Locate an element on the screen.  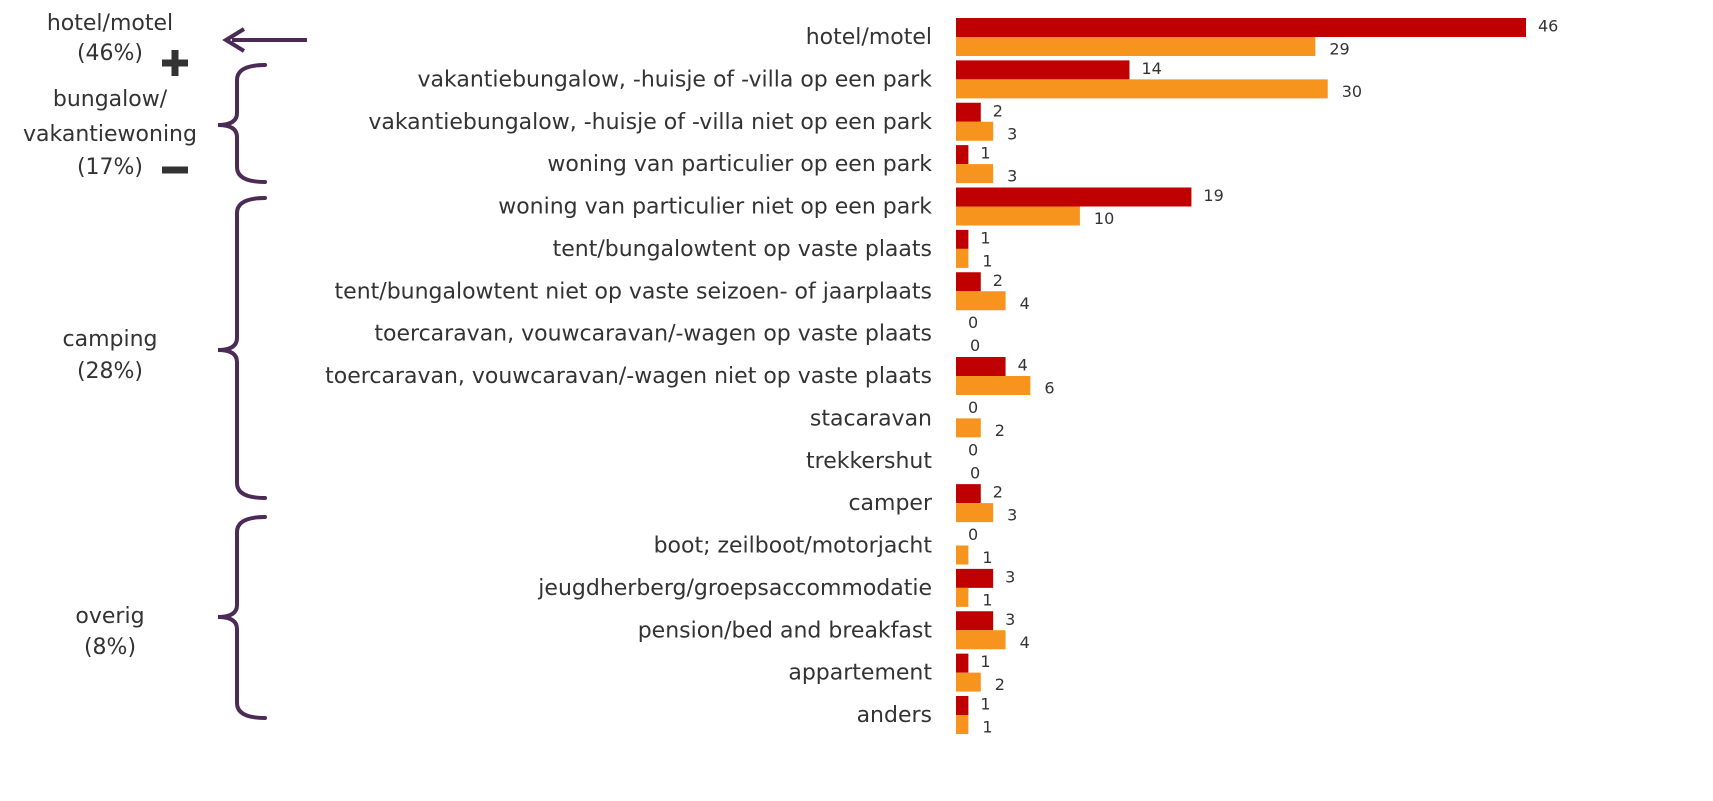
category-label: pension/bed and breakfast is located at coordinates (785, 630).